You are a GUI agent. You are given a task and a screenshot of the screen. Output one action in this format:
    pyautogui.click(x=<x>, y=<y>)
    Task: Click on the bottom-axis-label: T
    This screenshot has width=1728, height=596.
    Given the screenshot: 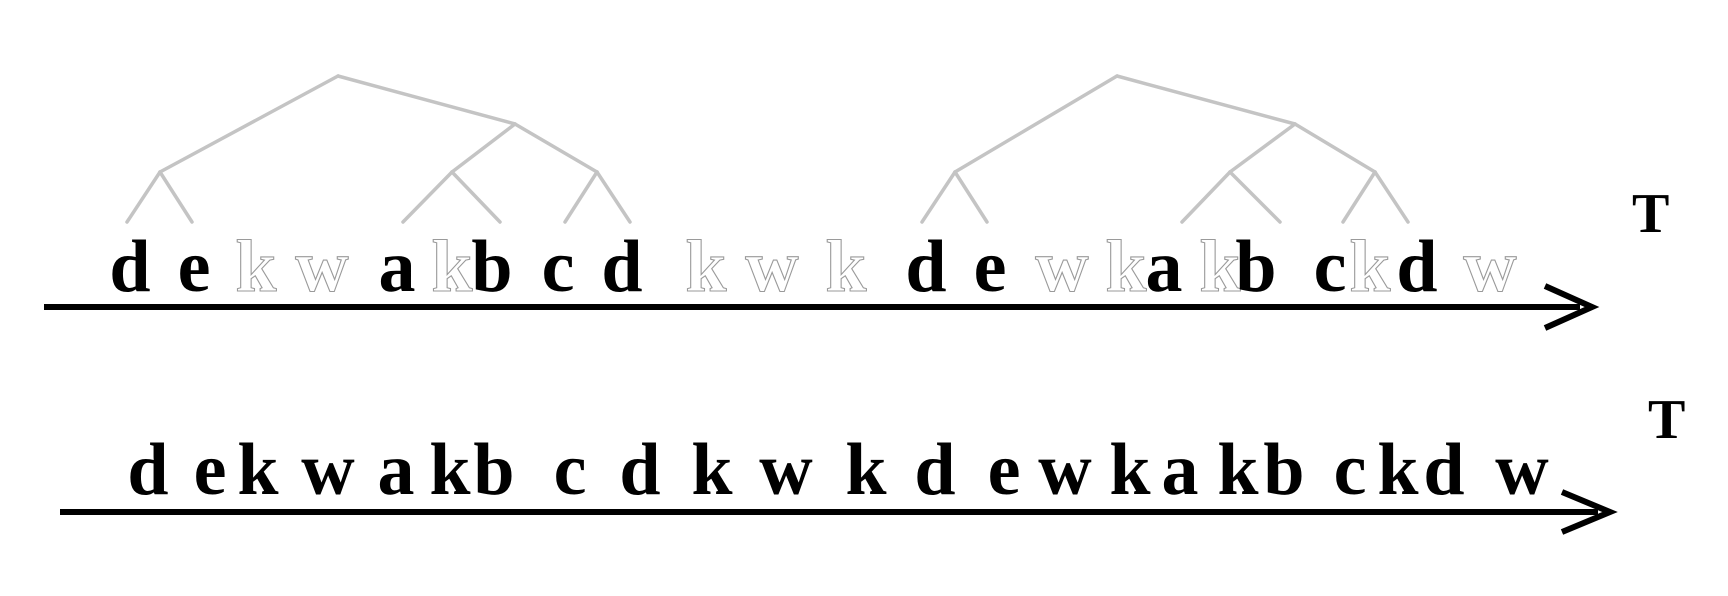 What is the action you would take?
    pyautogui.click(x=1666, y=420)
    